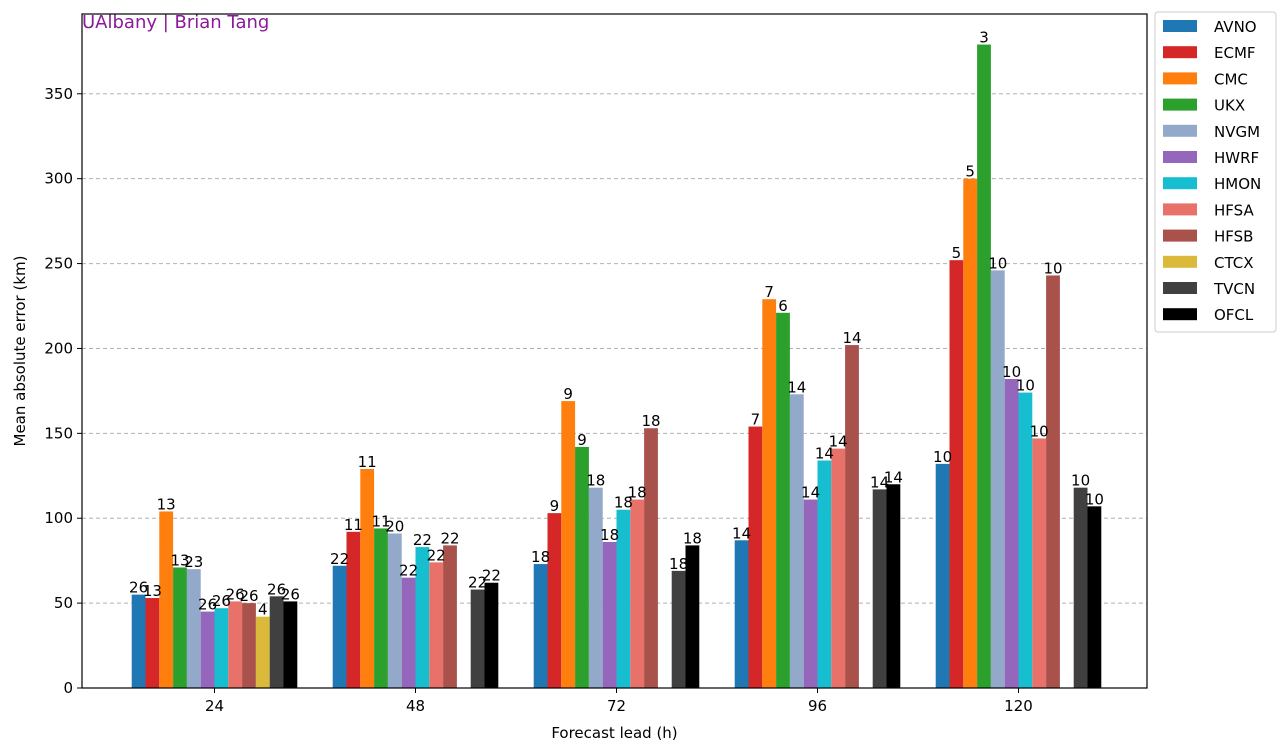 This screenshot has width=1282, height=754. Describe the element at coordinates (63, 603) in the screenshot. I see `y-tick-label: 50` at that location.